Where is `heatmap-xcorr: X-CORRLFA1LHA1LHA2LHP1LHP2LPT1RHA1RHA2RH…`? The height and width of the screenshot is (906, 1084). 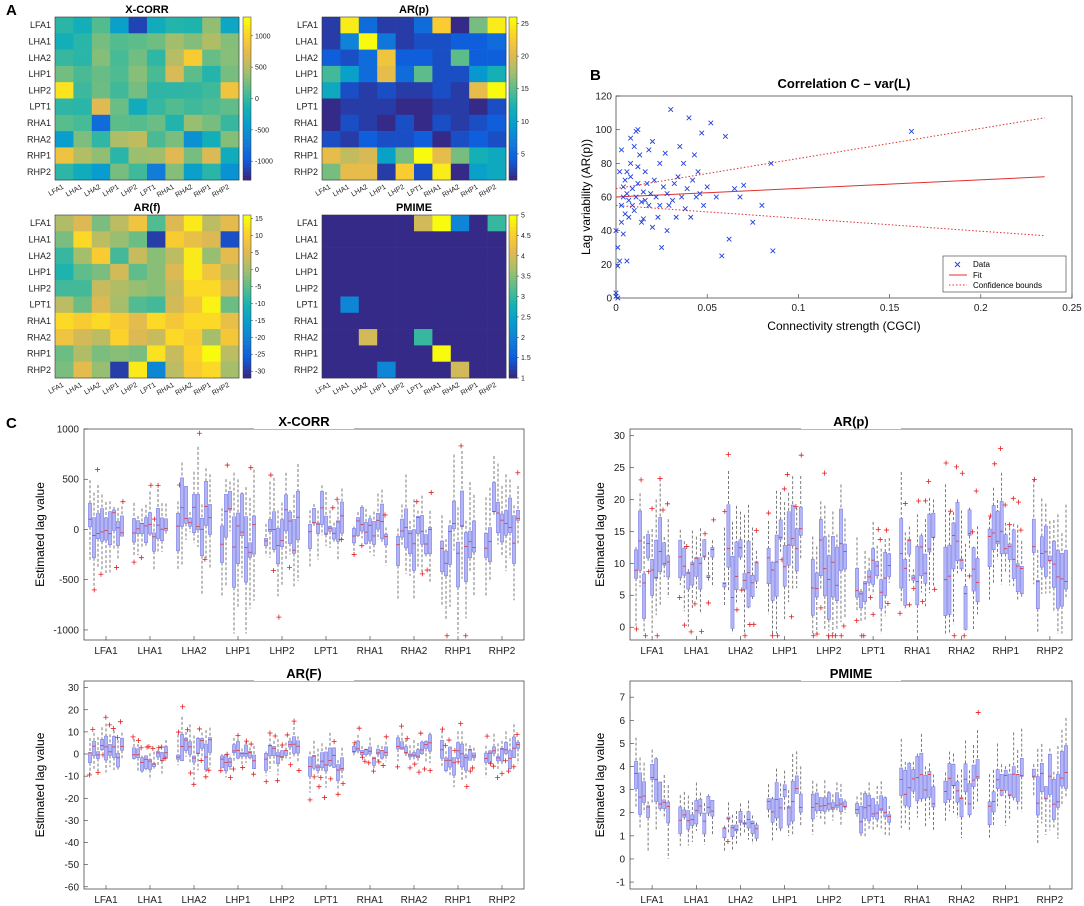
heatmap-xcorr: X-CORRLFA1LHA1LHA2LHP1LHP2LPT1RHA1RHA2RH… is located at coordinates (150, 101).